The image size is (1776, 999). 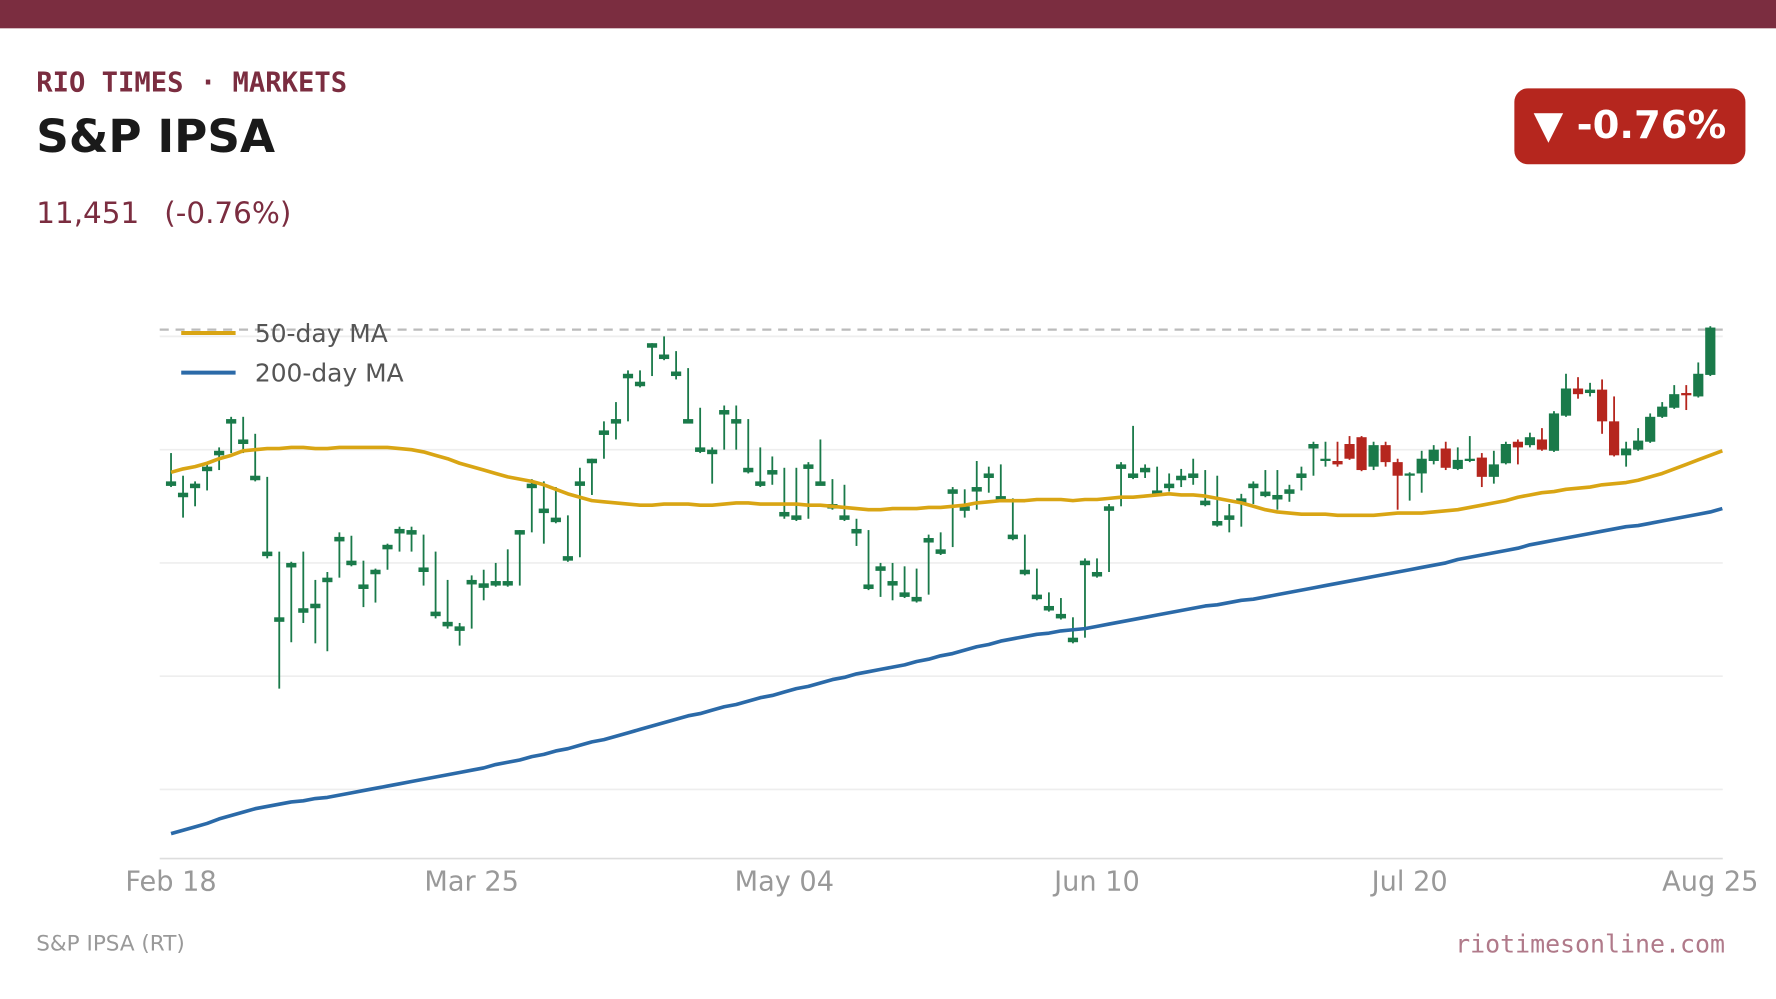 I want to click on site: riotimesonline.com, so click(x=1590, y=944).